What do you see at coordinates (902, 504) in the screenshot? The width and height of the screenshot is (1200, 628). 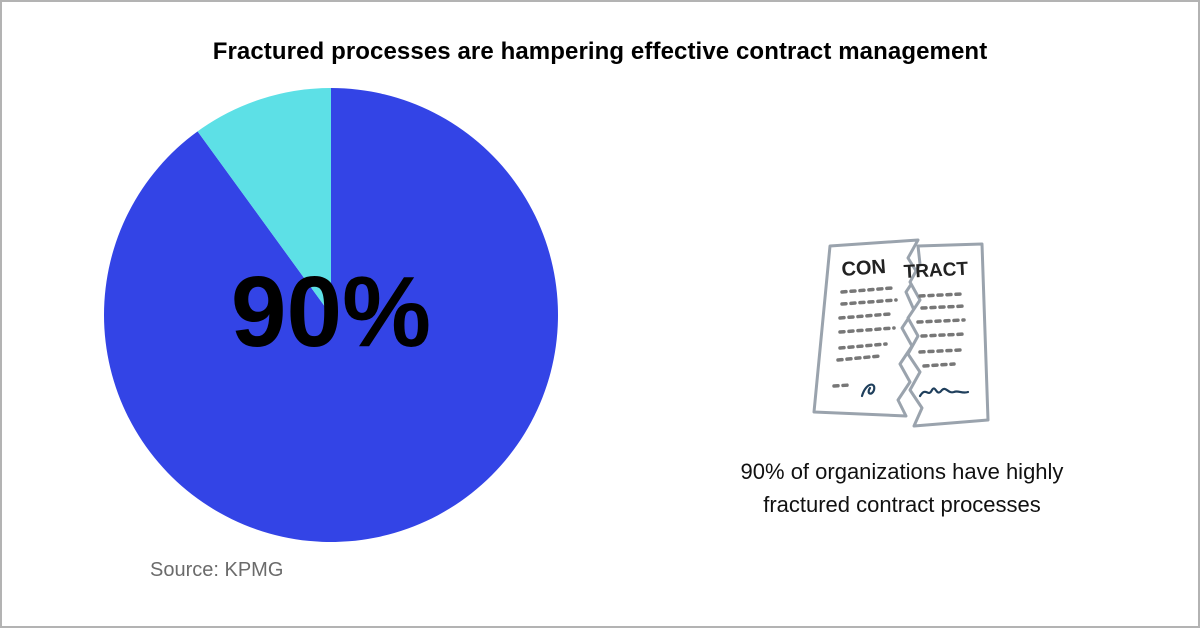 I see `caption-line-2: fractured contract processes` at bounding box center [902, 504].